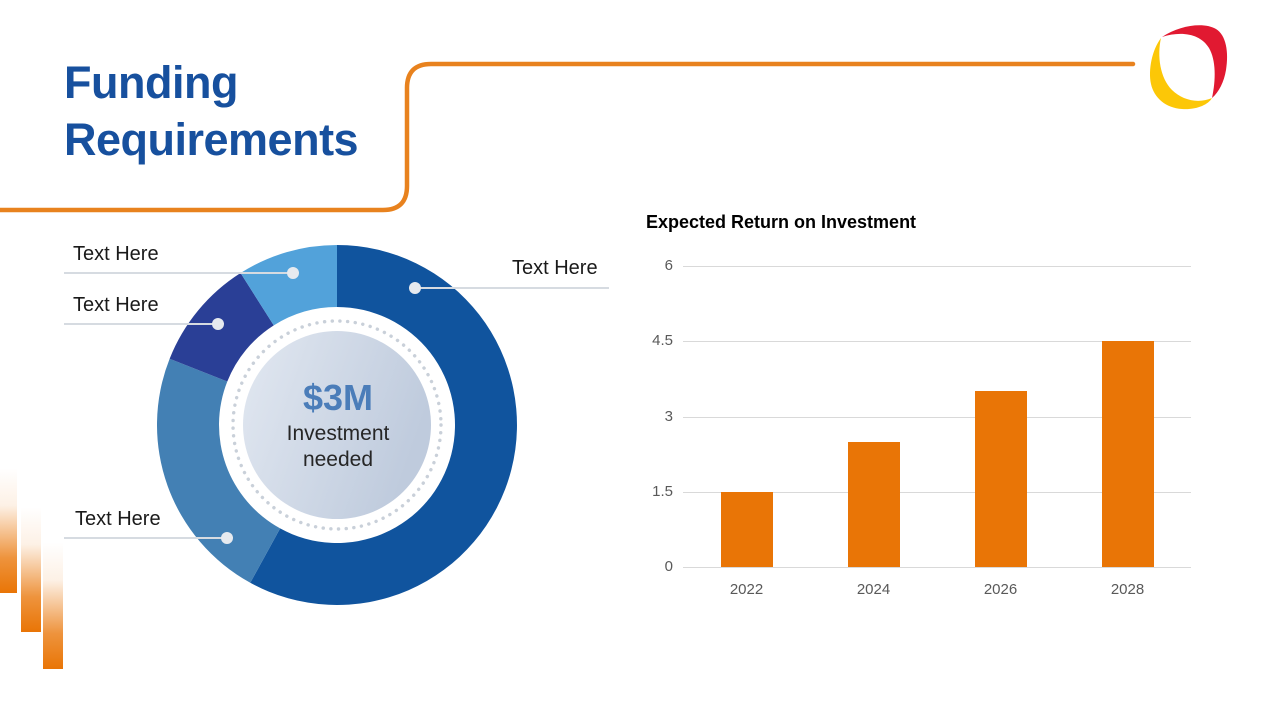 This screenshot has width=1280, height=720. I want to click on ytick-1.5: 1.5, so click(662, 491).